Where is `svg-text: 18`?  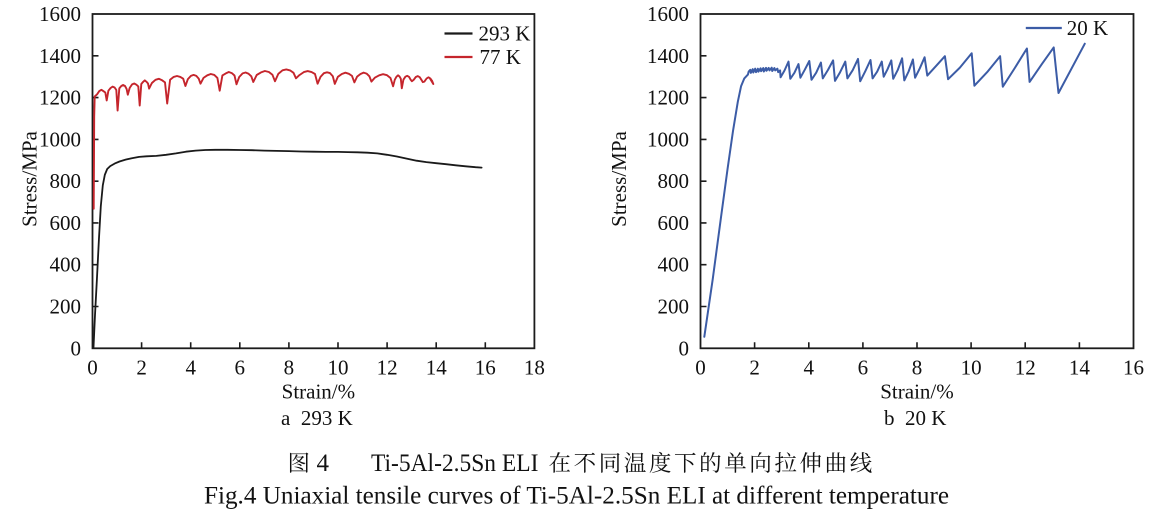
svg-text: 18 is located at coordinates (534, 367).